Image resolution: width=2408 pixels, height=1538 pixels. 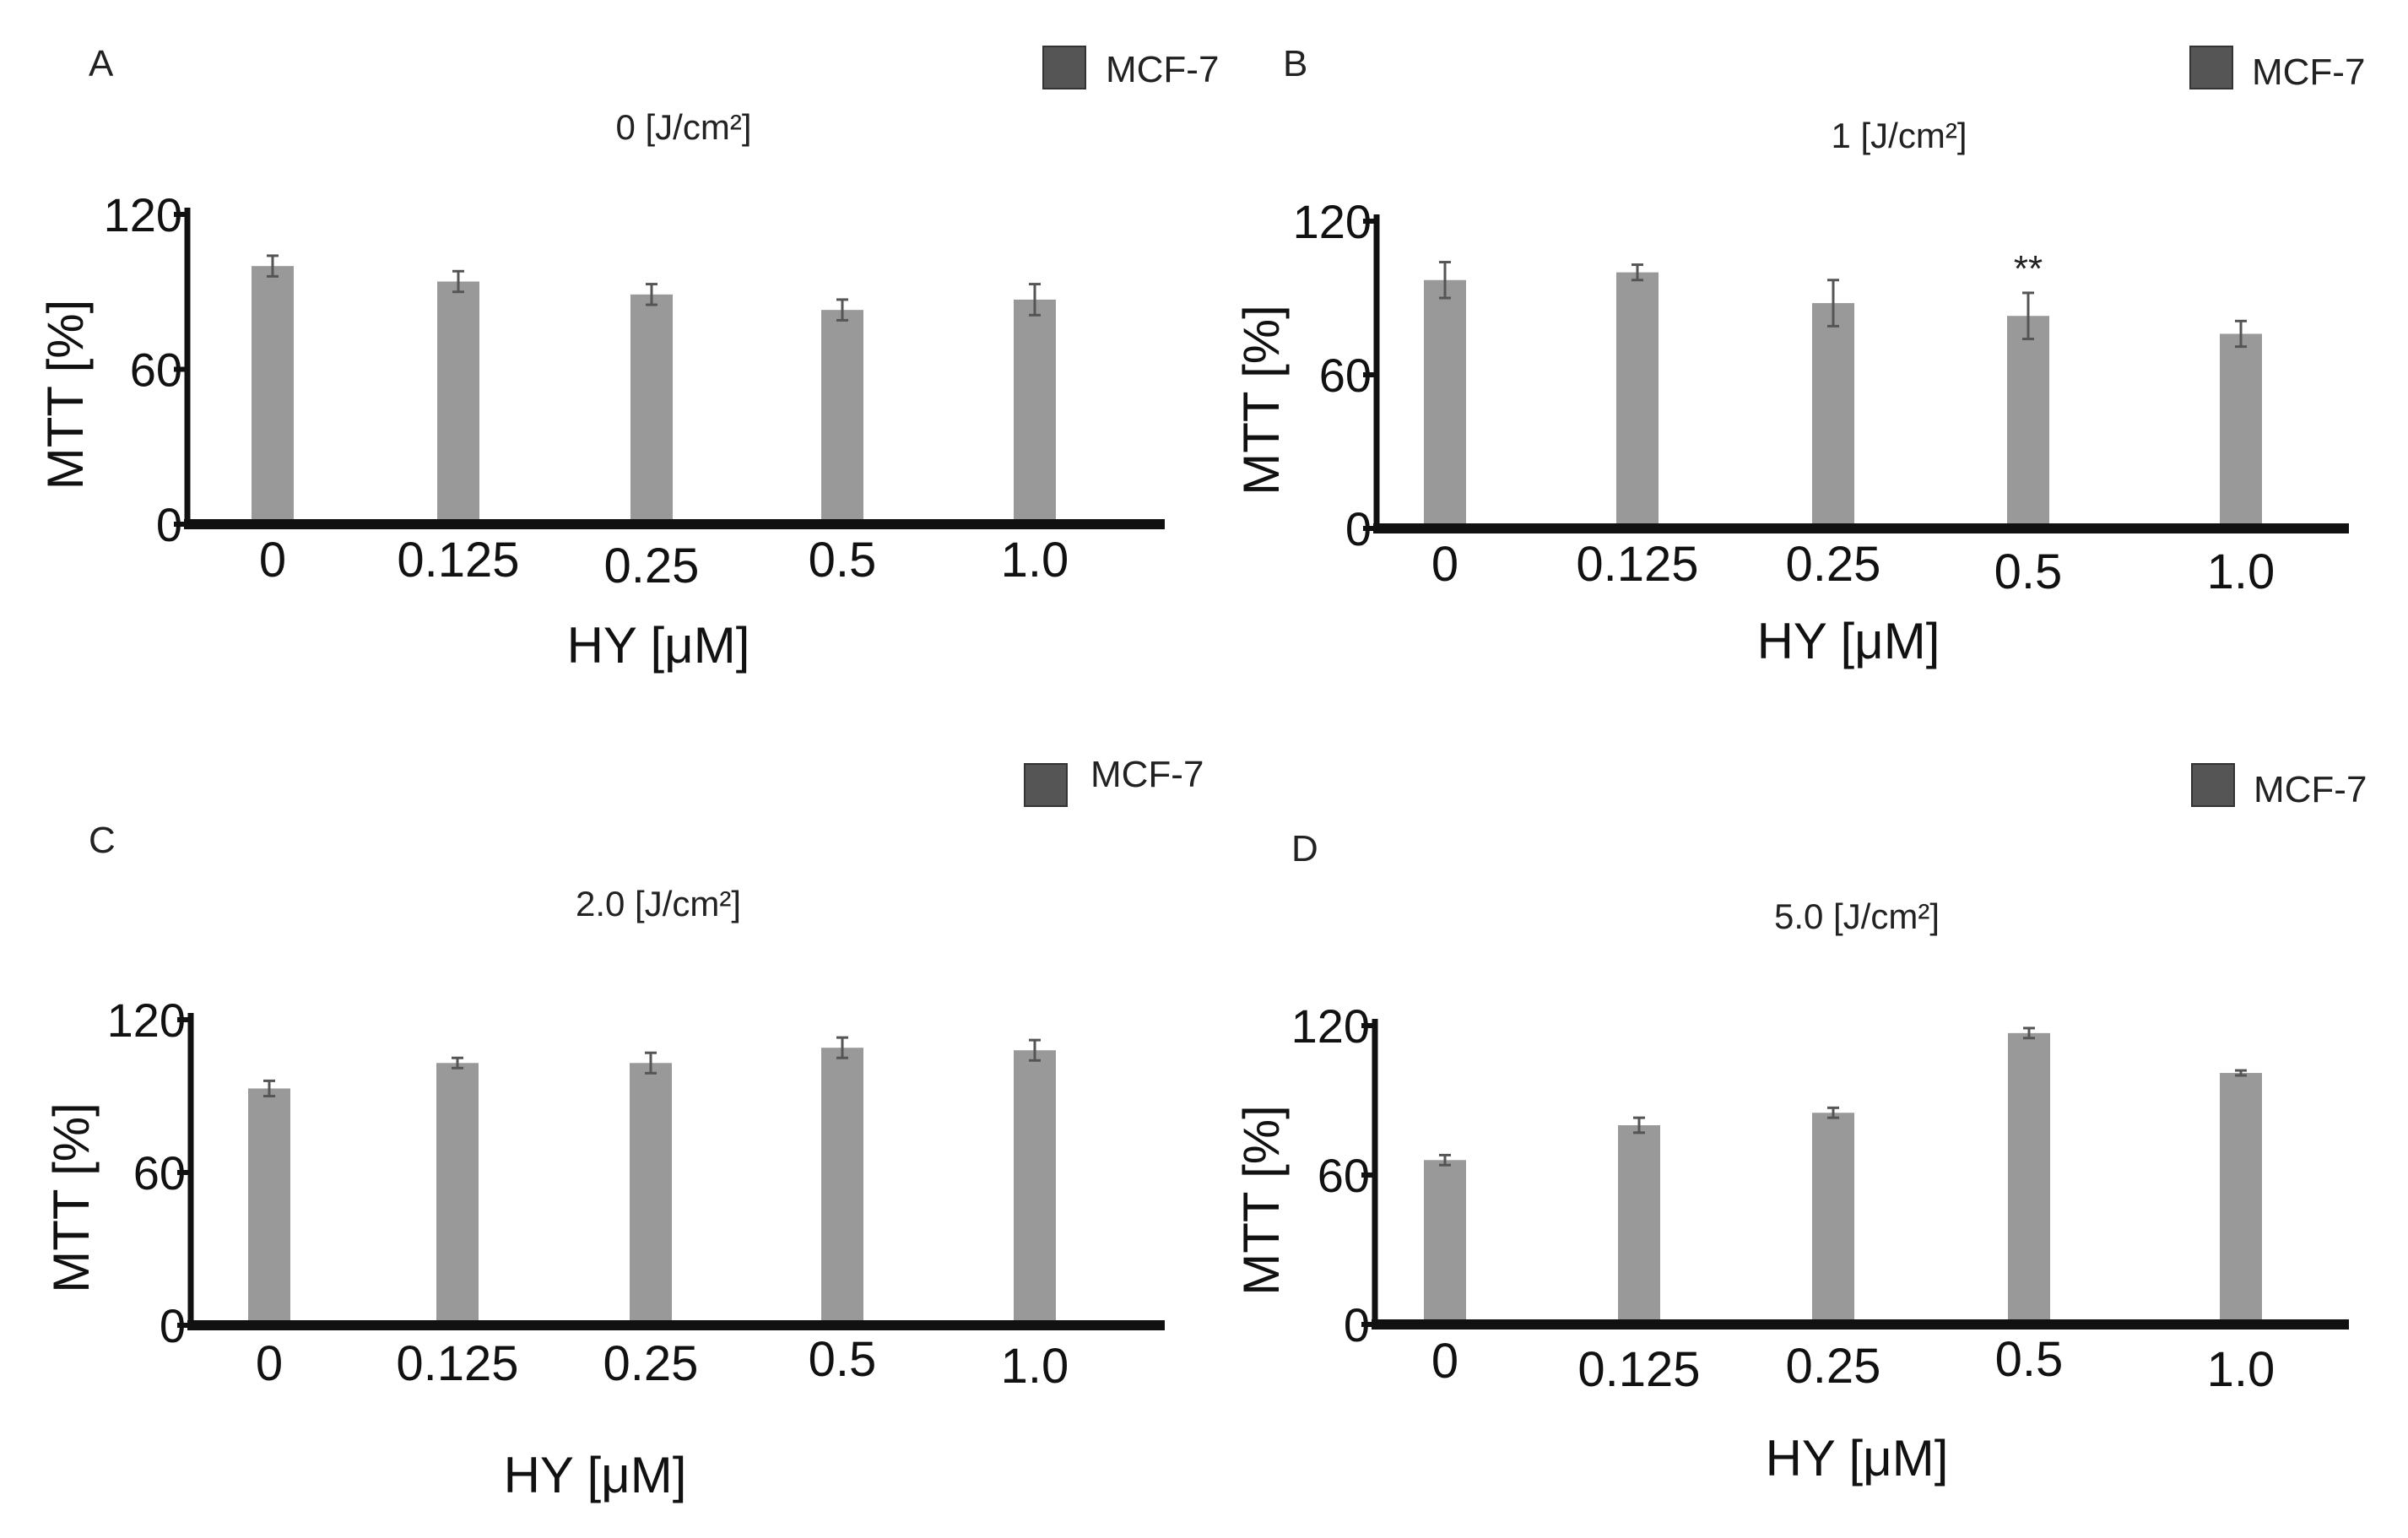 What do you see at coordinates (1899, 135) in the screenshot?
I see `chart-title: 1 [J/cm²]` at bounding box center [1899, 135].